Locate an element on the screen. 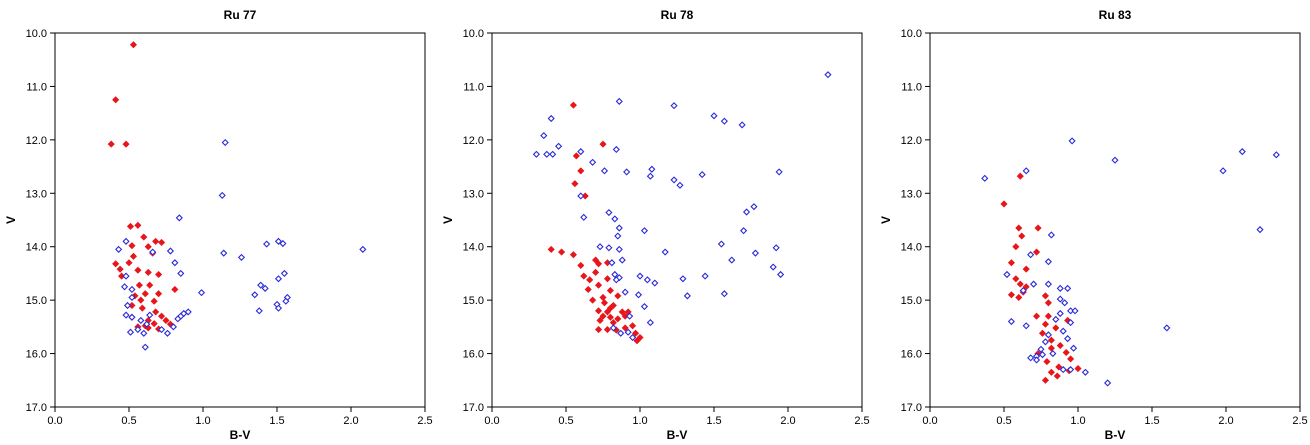  y-tick-label: 12.0 is located at coordinates (473, 141).